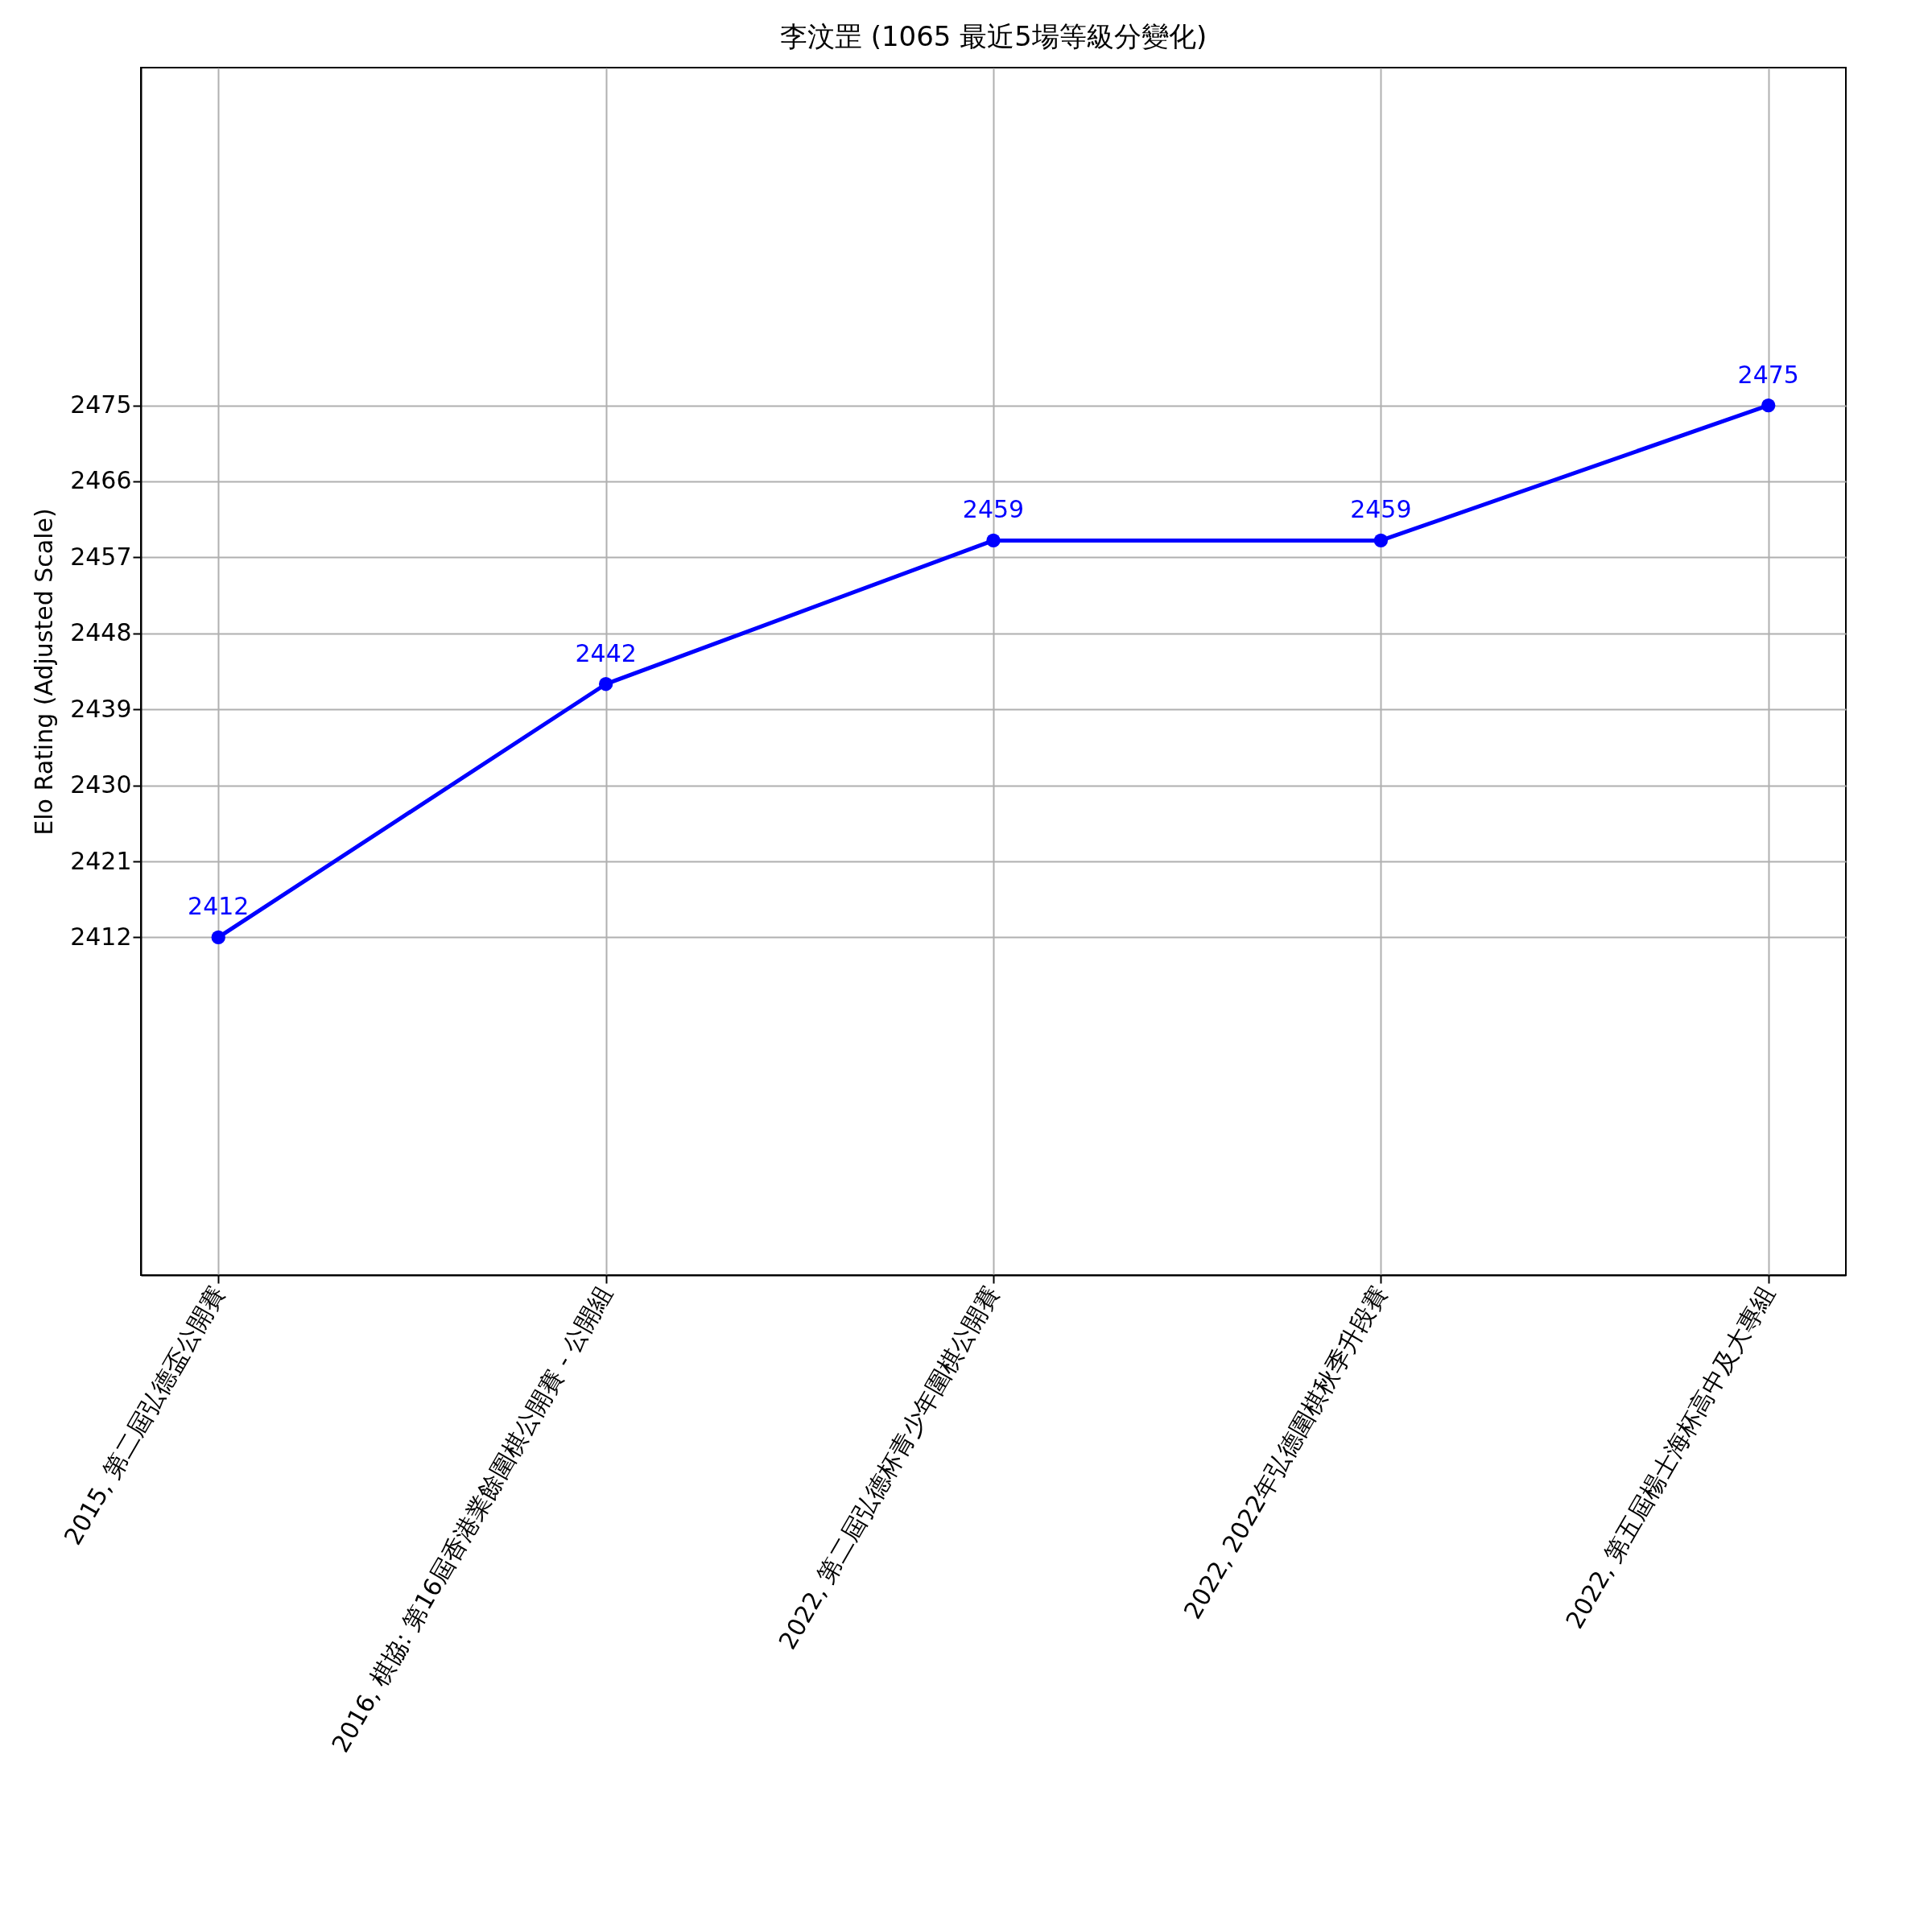 The image size is (1932, 1932). What do you see at coordinates (44, 672) in the screenshot?
I see `y-axis-title: Elo Rating (Adjusted Scale)` at bounding box center [44, 672].